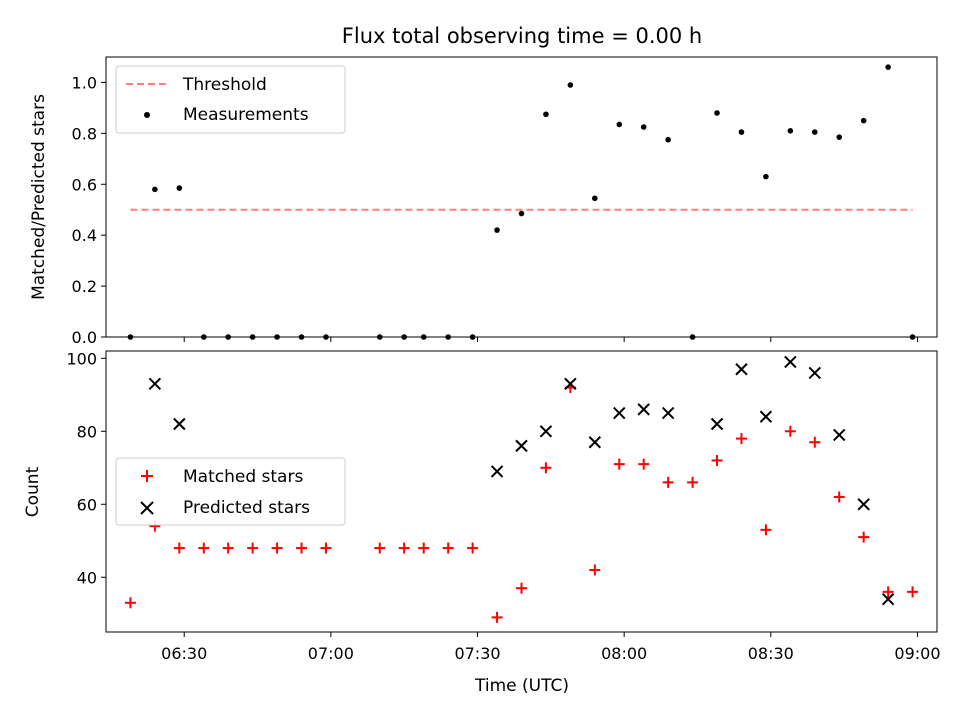 Image resolution: width=960 pixels, height=720 pixels. I want to click on legend-threshold-label: Threshold, so click(224, 85).